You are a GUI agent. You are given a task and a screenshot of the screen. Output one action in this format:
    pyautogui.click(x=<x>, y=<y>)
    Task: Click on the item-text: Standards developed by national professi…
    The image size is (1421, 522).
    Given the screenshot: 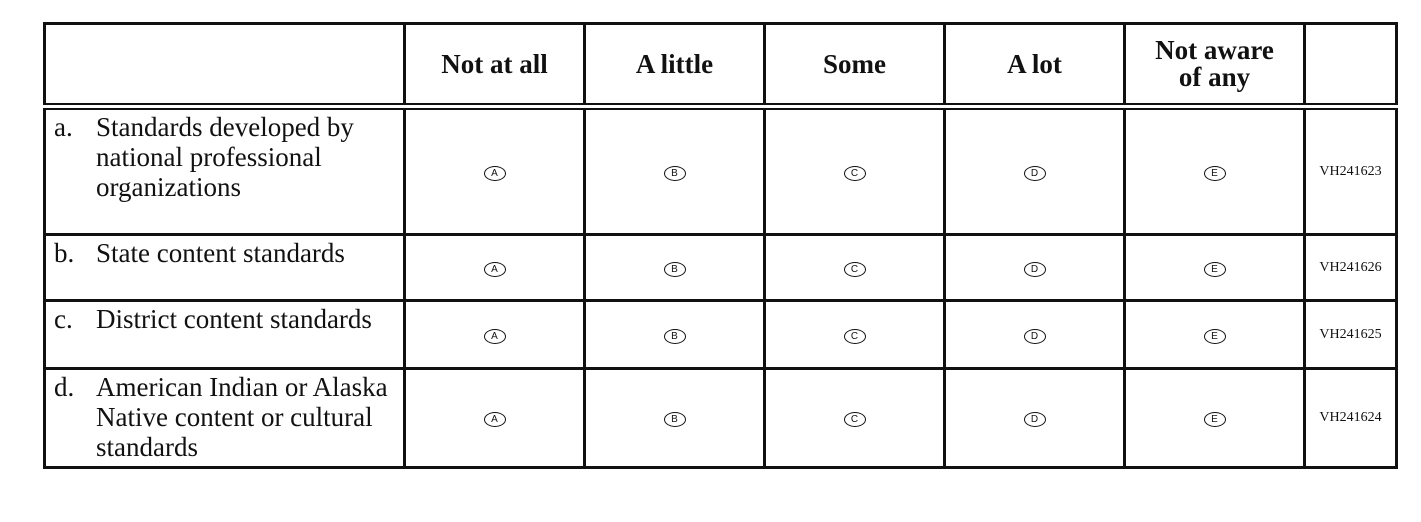 What is the action you would take?
    pyautogui.click(x=225, y=157)
    